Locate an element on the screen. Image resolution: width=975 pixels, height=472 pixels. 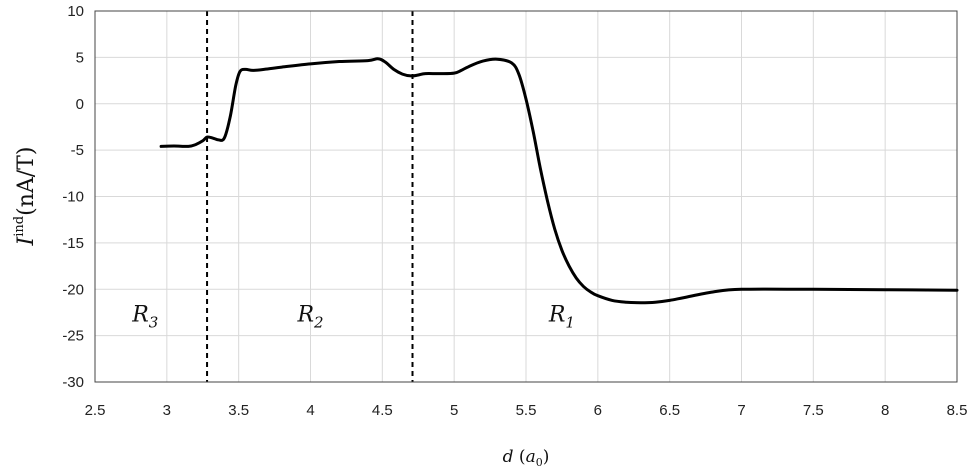
x-axis-close: ) is located at coordinates (546, 457).